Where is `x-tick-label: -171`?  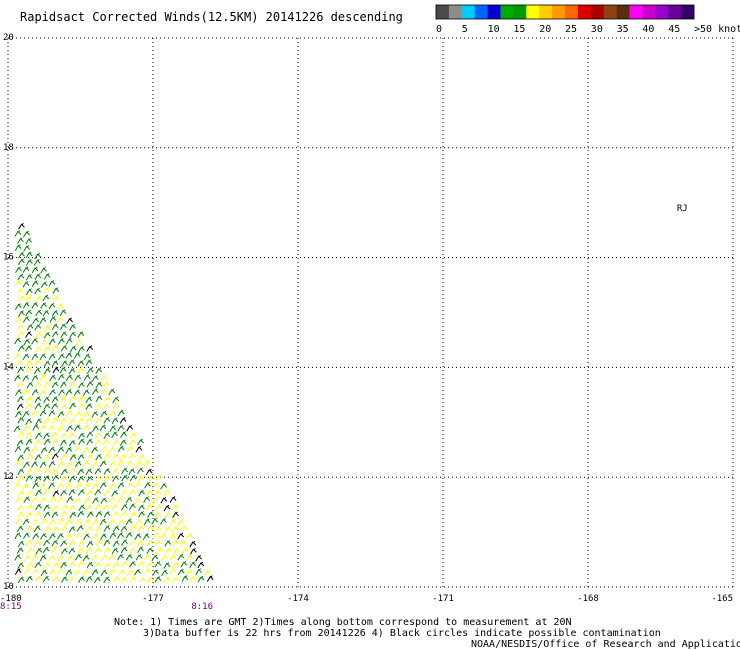 x-tick-label: -171 is located at coordinates (443, 599).